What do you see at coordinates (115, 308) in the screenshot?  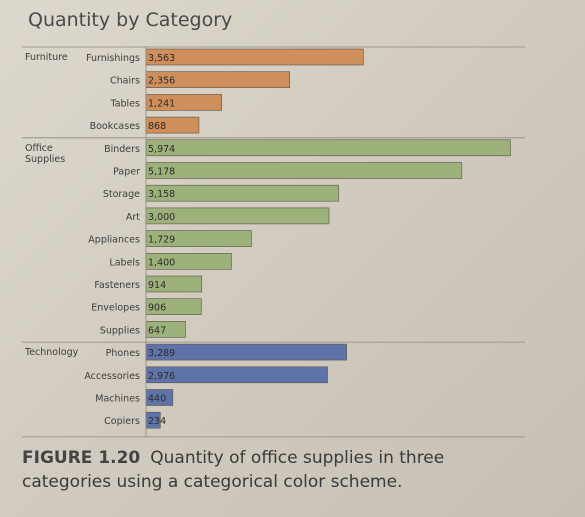 I see `subcategory-label: Envelopes` at bounding box center [115, 308].